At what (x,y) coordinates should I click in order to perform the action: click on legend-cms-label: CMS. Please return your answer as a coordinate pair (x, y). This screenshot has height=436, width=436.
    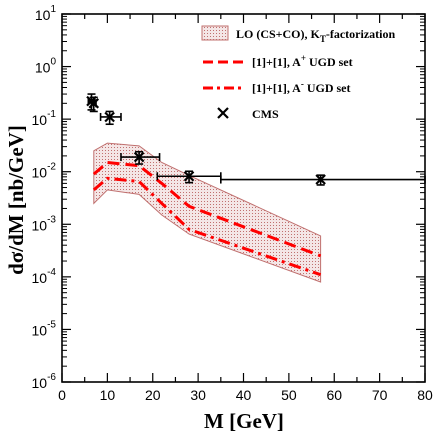
    Looking at the image, I should click on (265, 114).